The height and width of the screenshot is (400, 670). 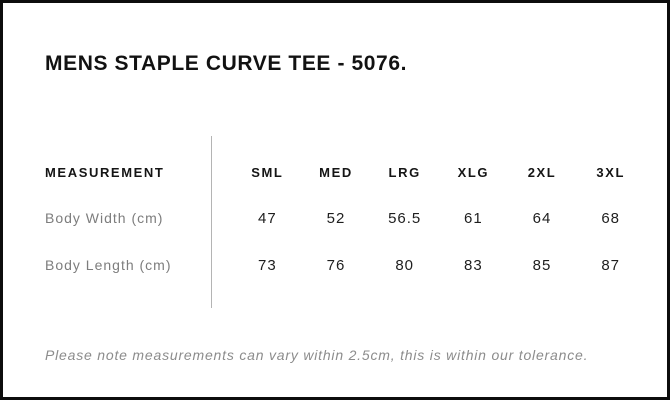 I want to click on column-header-lrg: LRG, so click(x=404, y=172).